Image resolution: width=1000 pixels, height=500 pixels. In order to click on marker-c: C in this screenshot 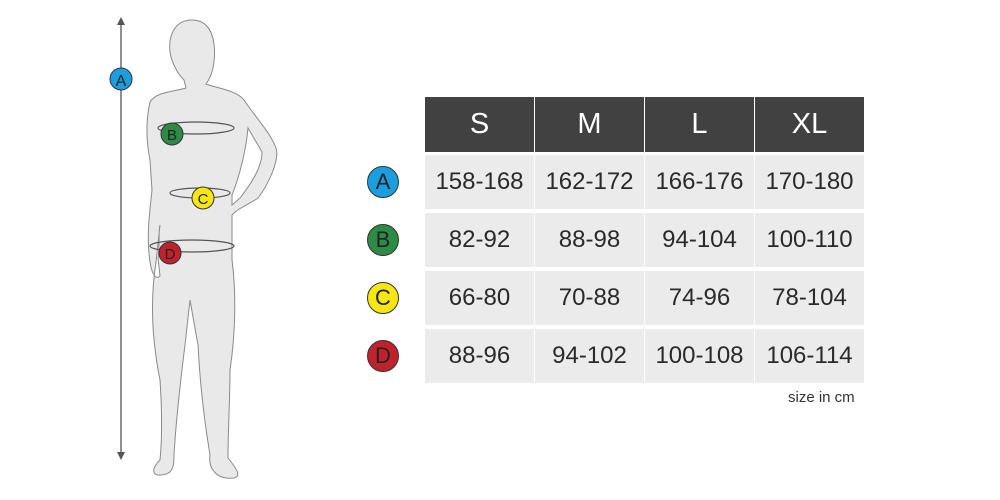, I will do `click(203, 198)`.